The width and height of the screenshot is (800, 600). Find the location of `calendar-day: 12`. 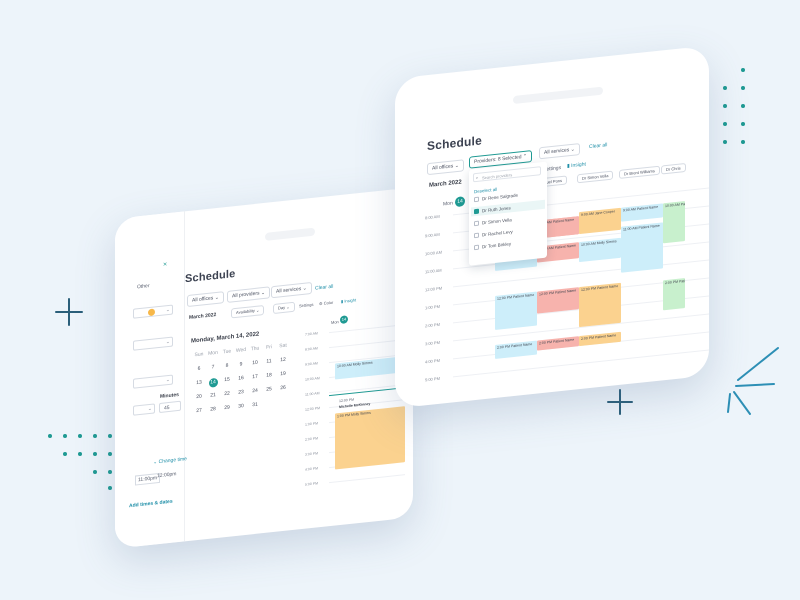

calendar-day: 12 is located at coordinates (283, 360).